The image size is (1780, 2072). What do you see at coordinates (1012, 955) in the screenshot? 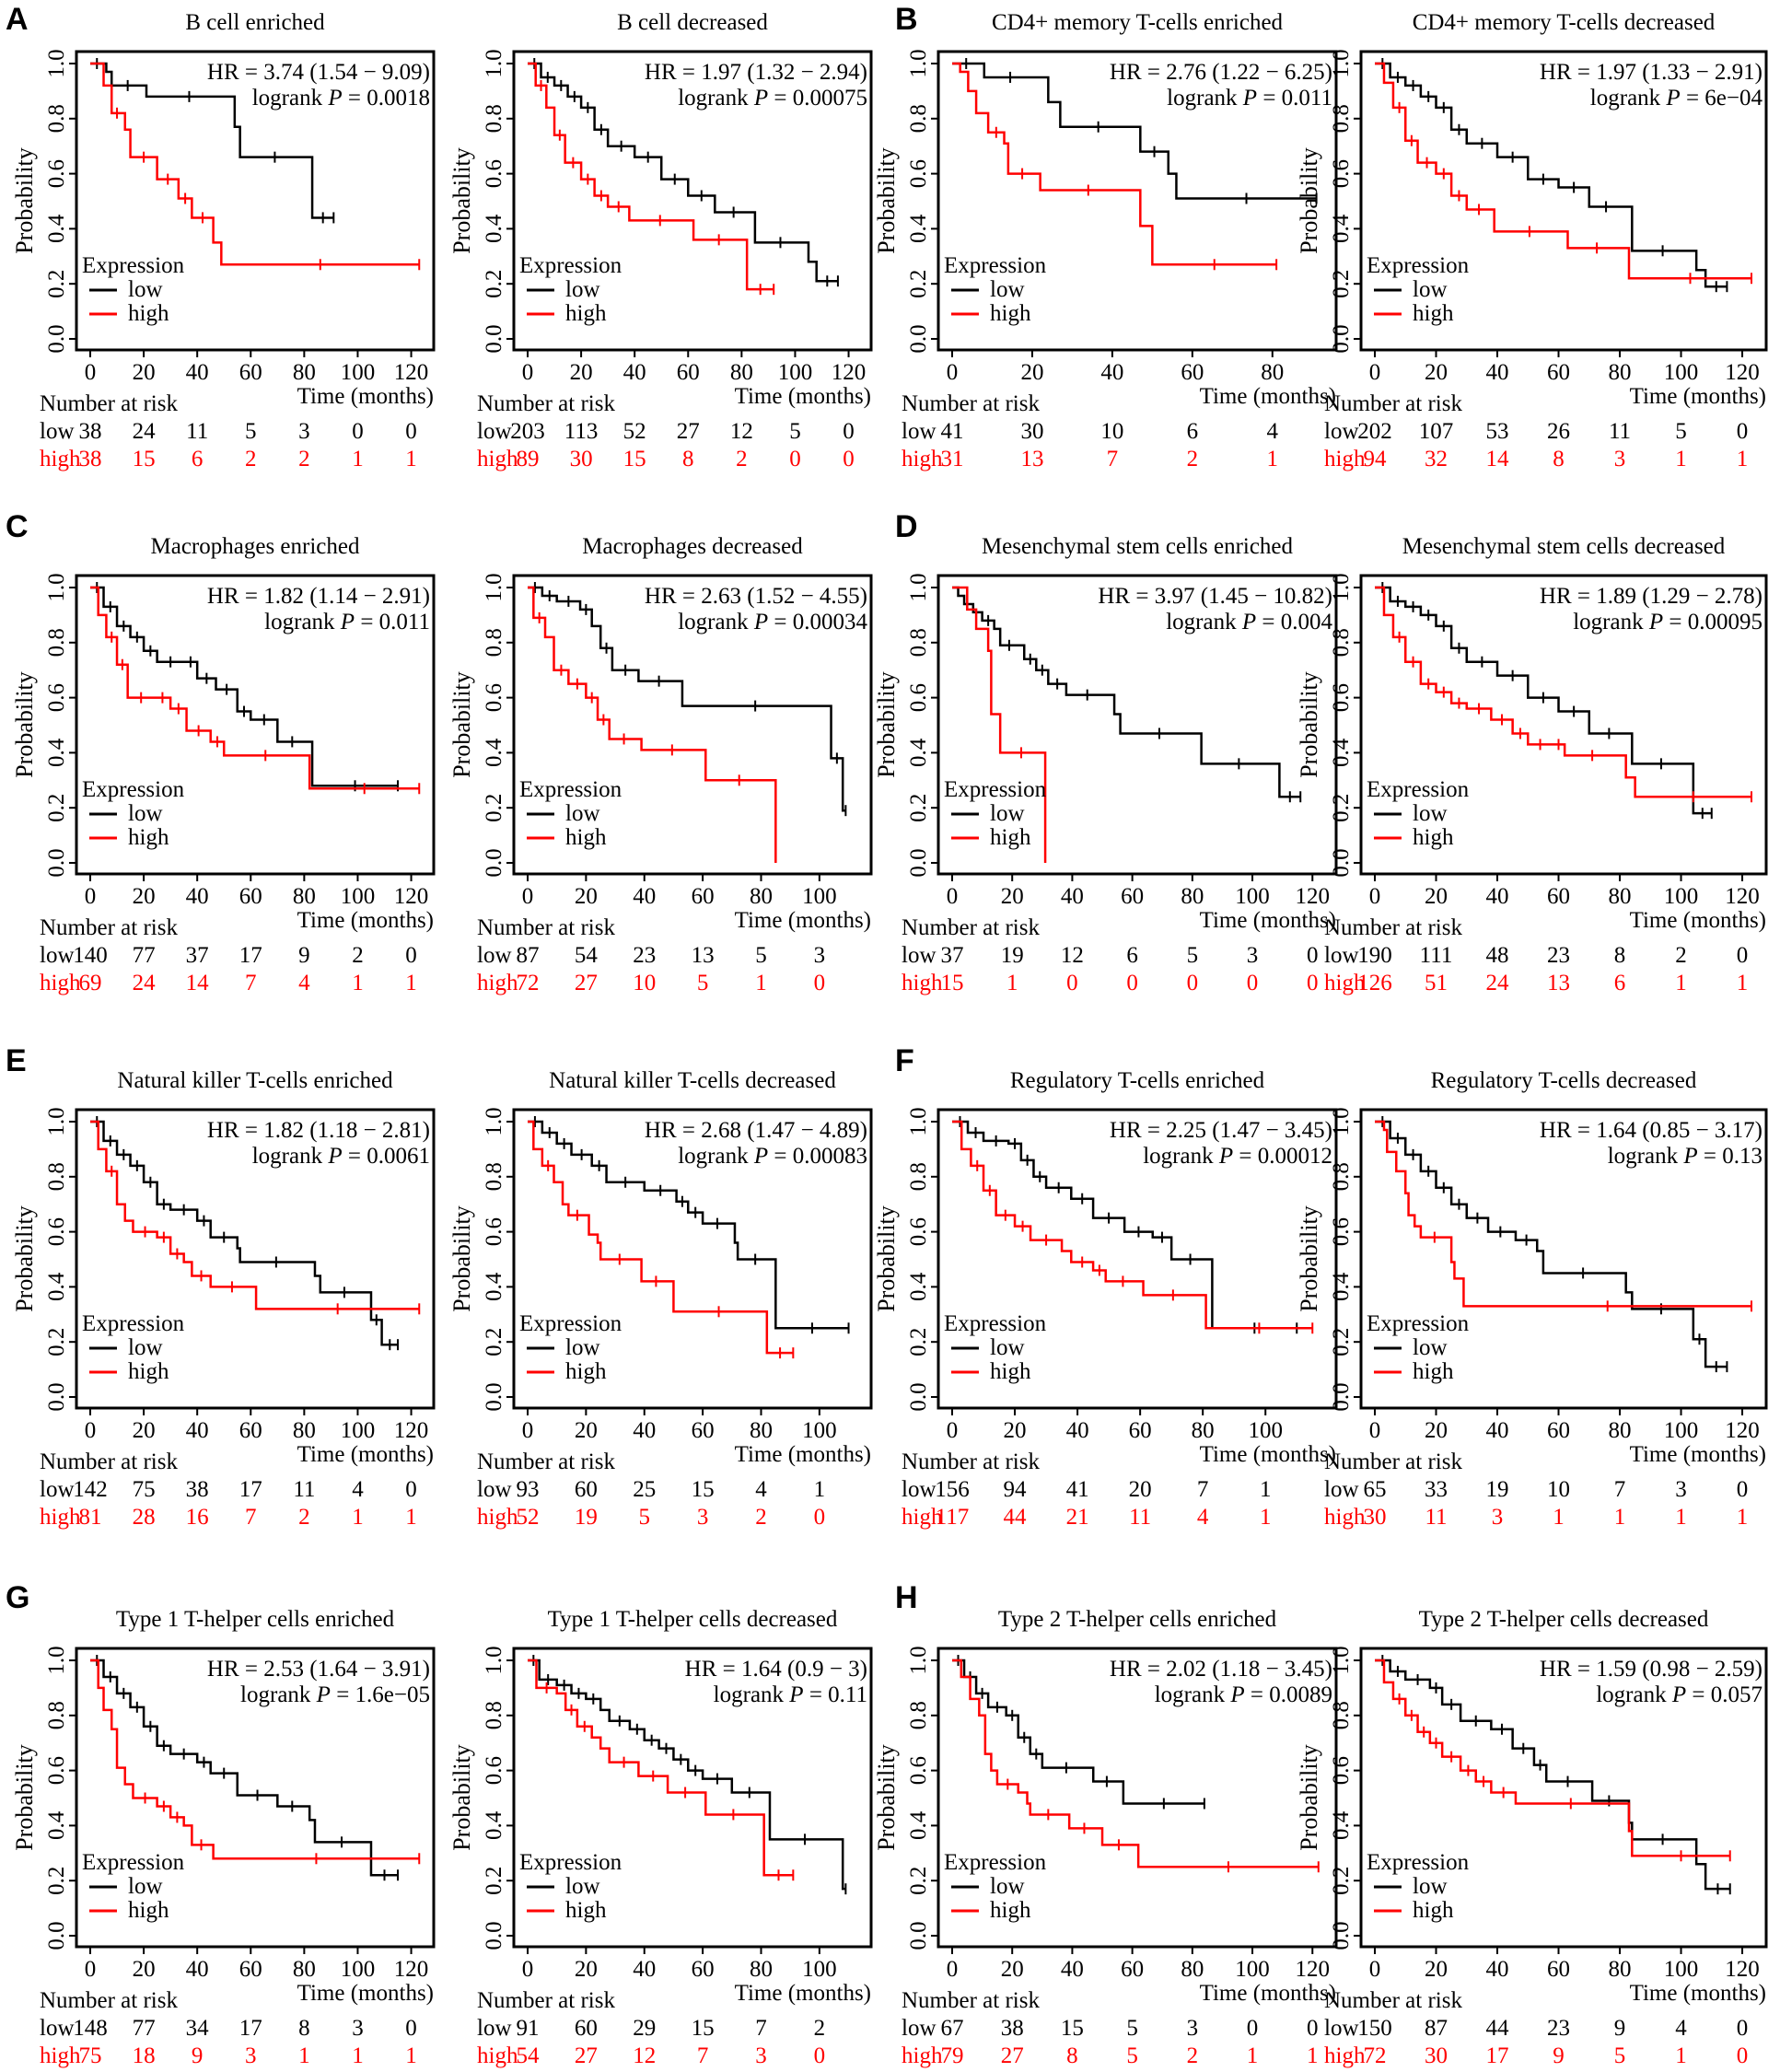
I see `risk-count-low: 19` at bounding box center [1012, 955].